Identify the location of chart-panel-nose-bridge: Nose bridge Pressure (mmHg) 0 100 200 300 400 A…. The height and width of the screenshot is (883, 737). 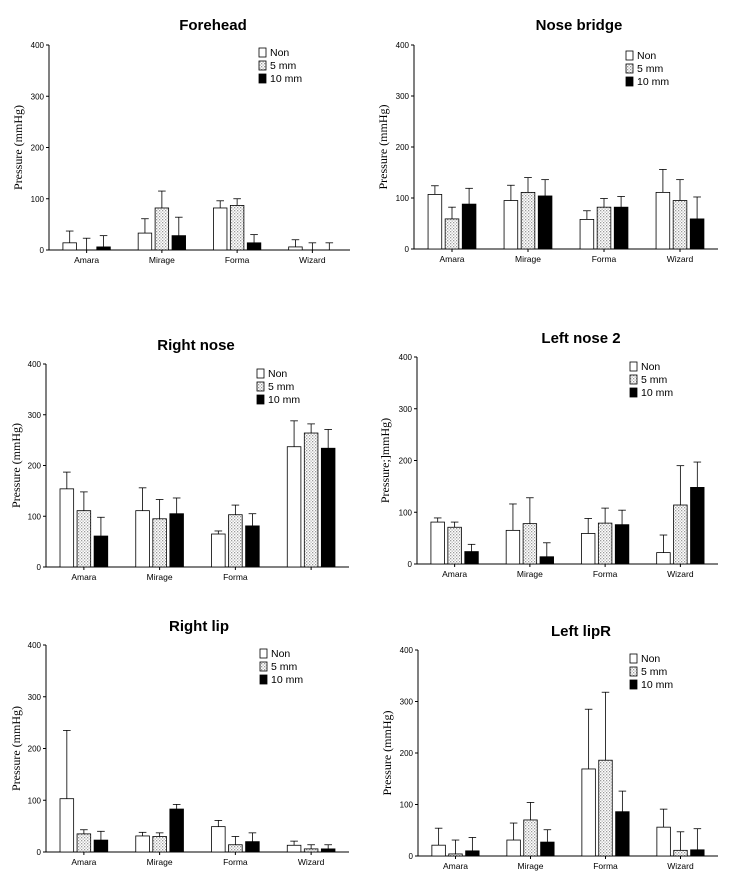
(547, 140).